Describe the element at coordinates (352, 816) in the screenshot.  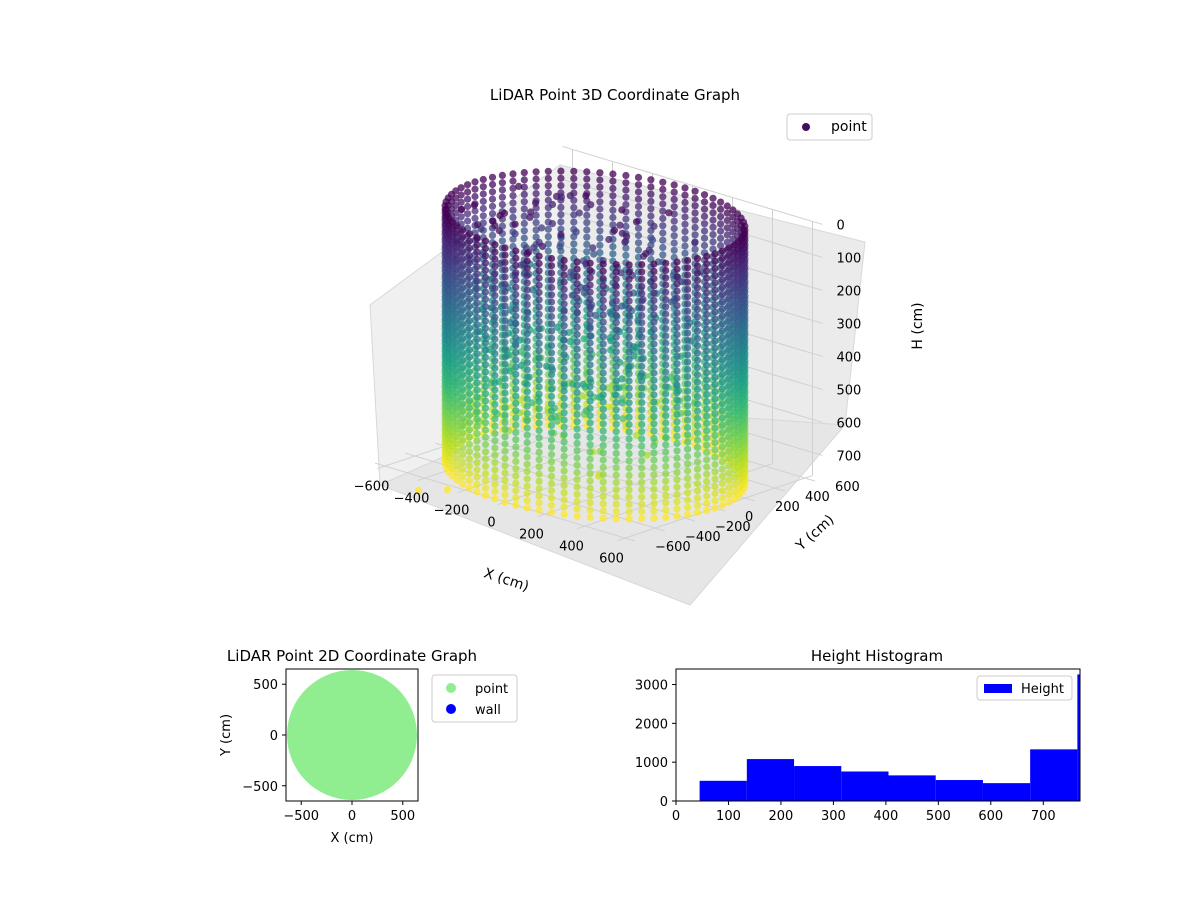
I see `chart2d-xtick-label: 0` at that location.